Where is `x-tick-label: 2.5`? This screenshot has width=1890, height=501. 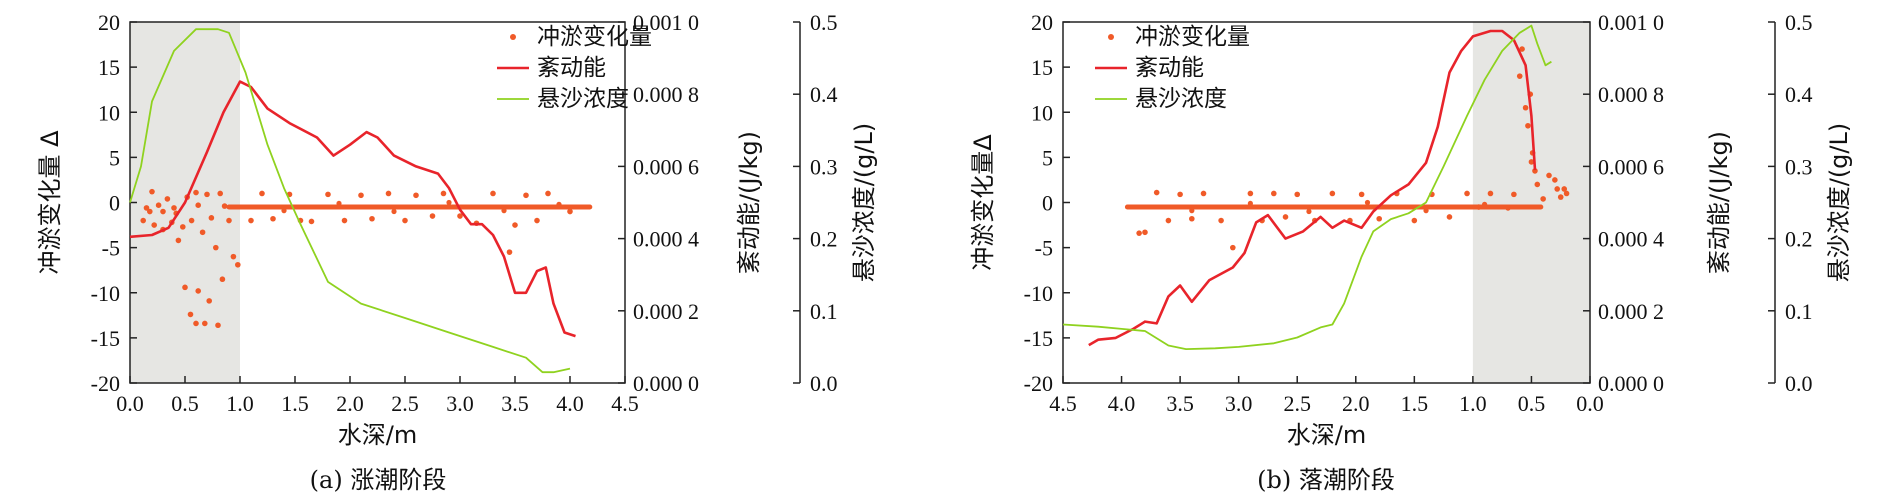
x-tick-label: 2.5 is located at coordinates (1297, 403).